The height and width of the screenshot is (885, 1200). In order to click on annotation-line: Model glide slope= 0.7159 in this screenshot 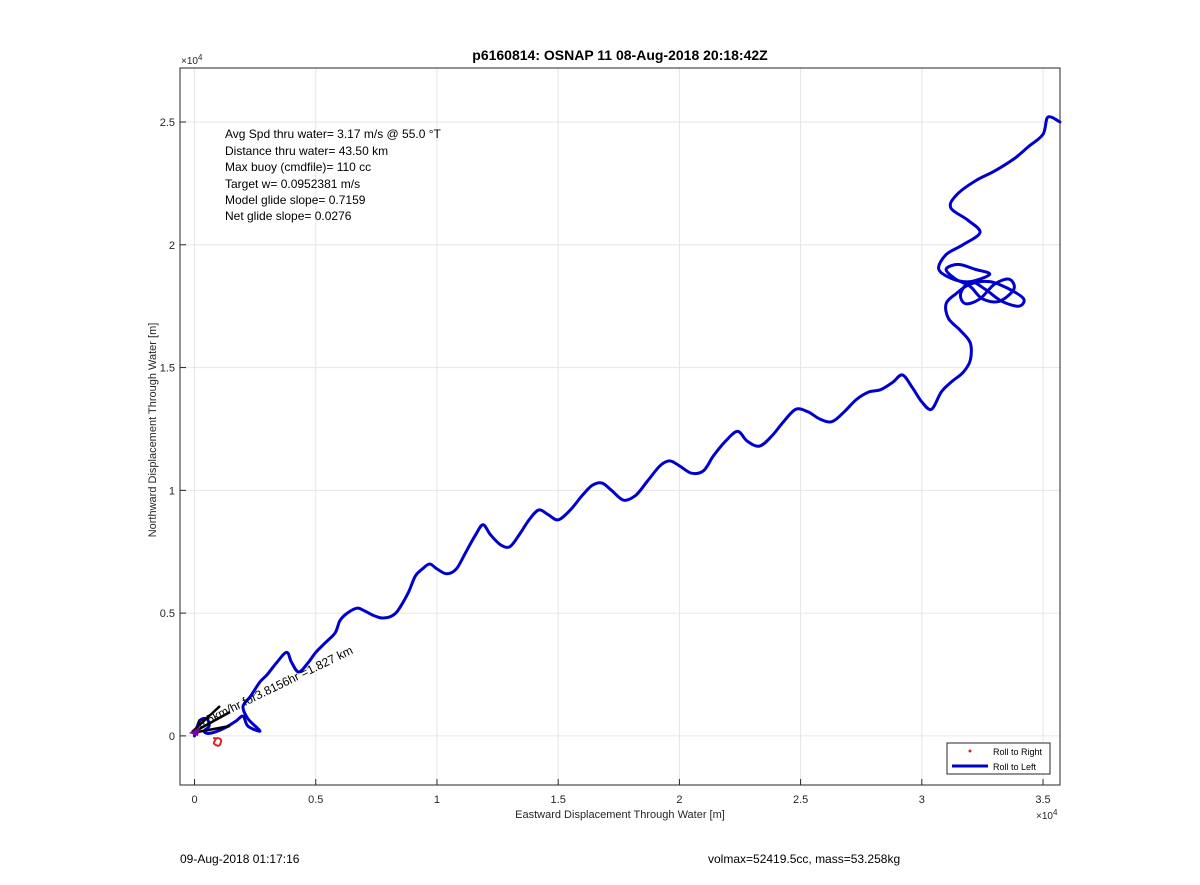, I will do `click(295, 200)`.